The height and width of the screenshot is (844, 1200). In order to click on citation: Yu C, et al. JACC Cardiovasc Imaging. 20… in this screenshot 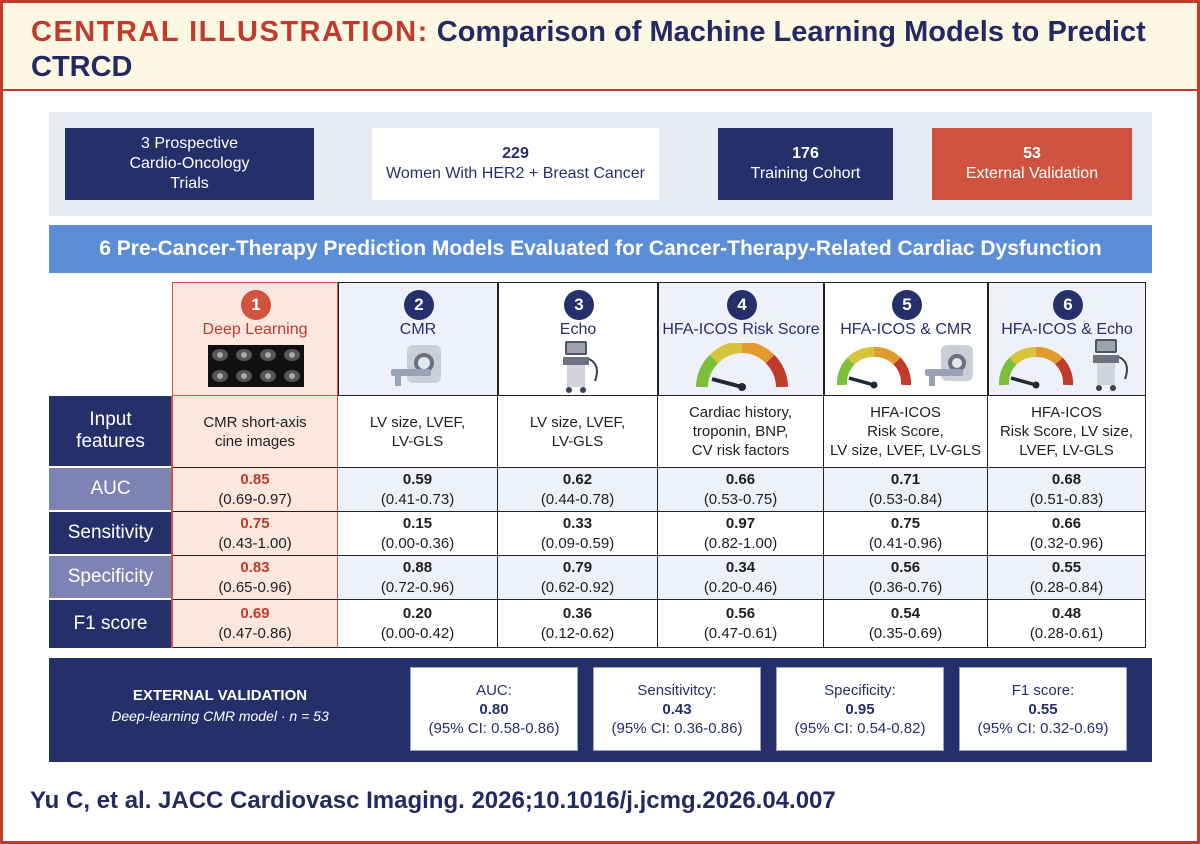, I will do `click(433, 800)`.